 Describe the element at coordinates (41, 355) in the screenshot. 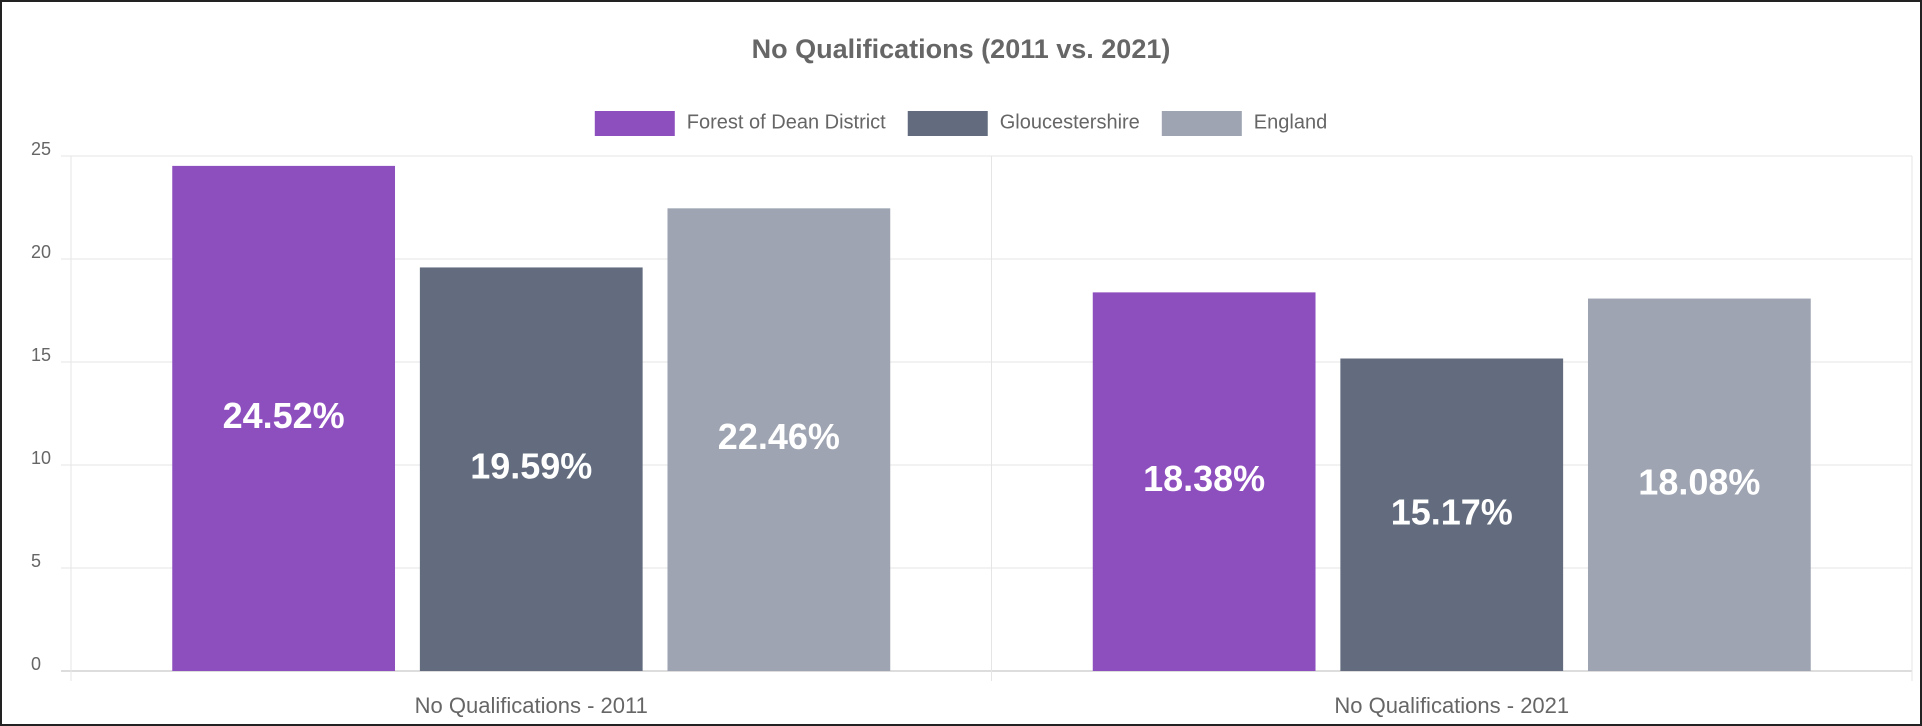

I see `y-tick-label: 15` at that location.